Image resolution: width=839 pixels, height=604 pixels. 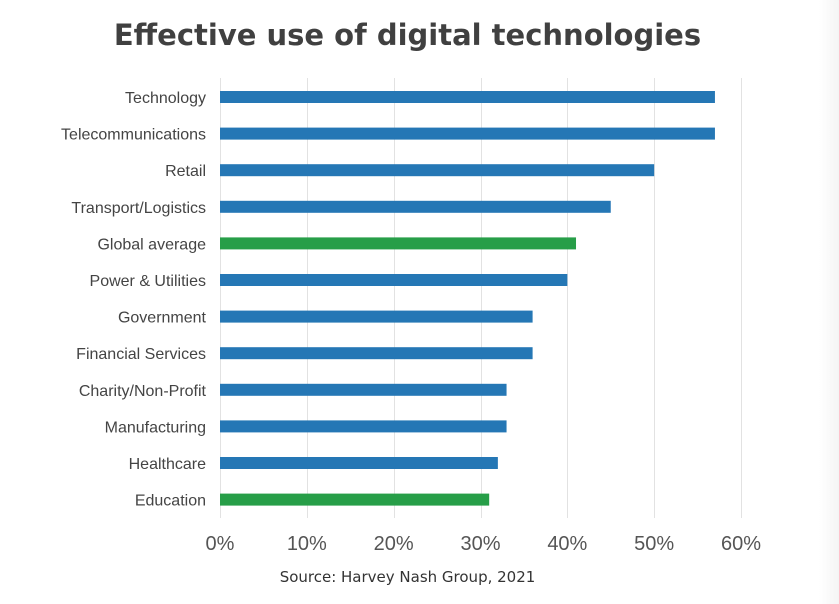 I want to click on x-tick-label: 30%, so click(x=480, y=544).